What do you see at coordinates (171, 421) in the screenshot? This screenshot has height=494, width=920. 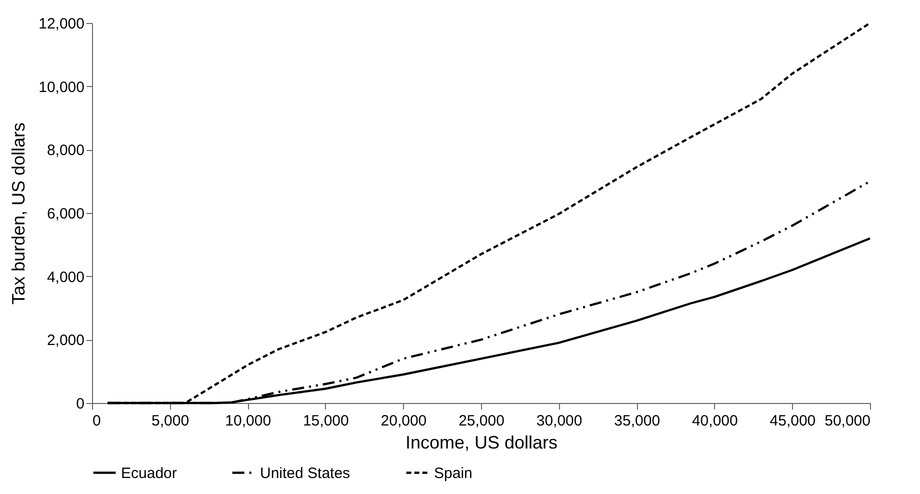 I see `x-tick-label: 5,000` at bounding box center [171, 421].